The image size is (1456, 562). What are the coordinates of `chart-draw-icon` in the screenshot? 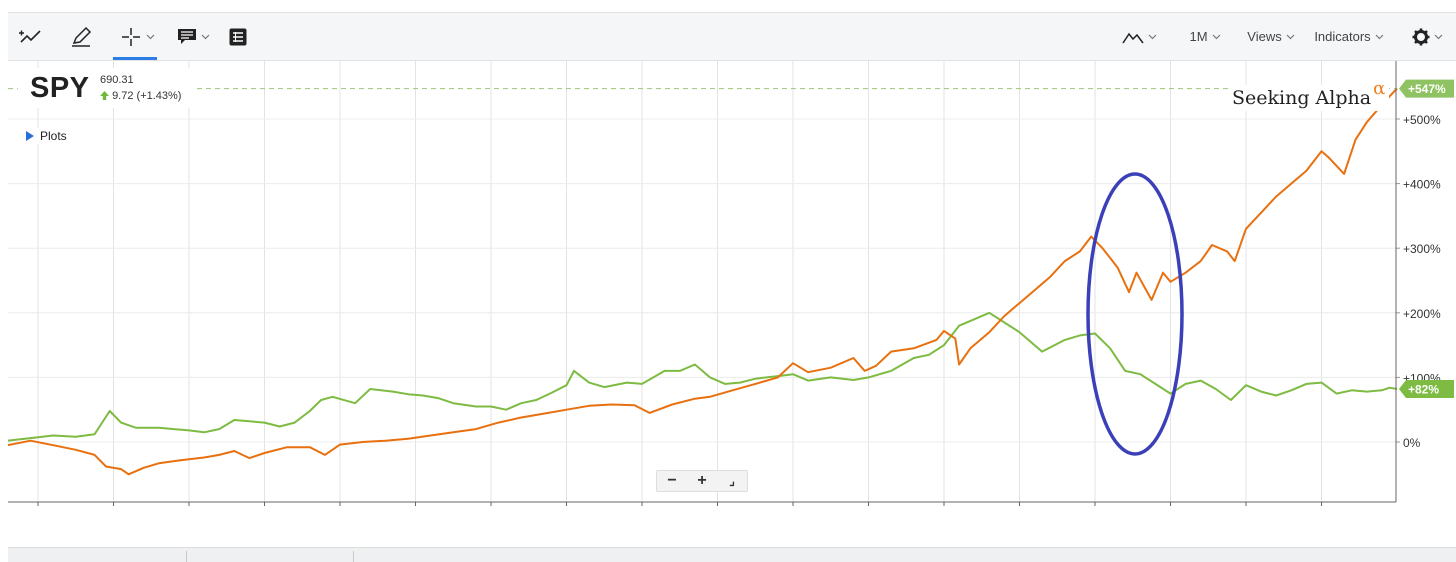 It's located at (31, 36).